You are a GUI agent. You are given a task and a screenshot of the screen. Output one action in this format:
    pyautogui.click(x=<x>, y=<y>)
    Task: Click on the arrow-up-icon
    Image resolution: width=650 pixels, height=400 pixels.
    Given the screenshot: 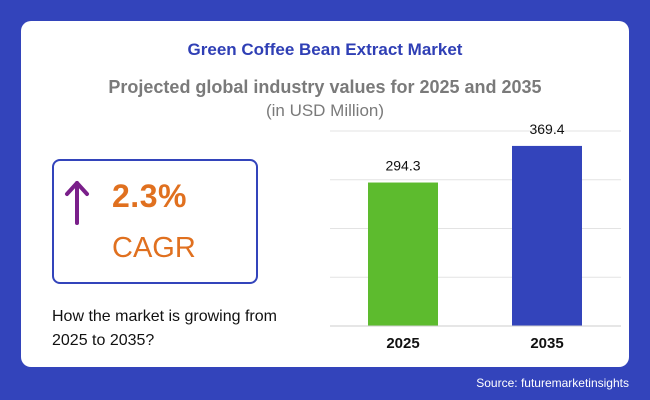 What is the action you would take?
    pyautogui.click(x=77, y=203)
    